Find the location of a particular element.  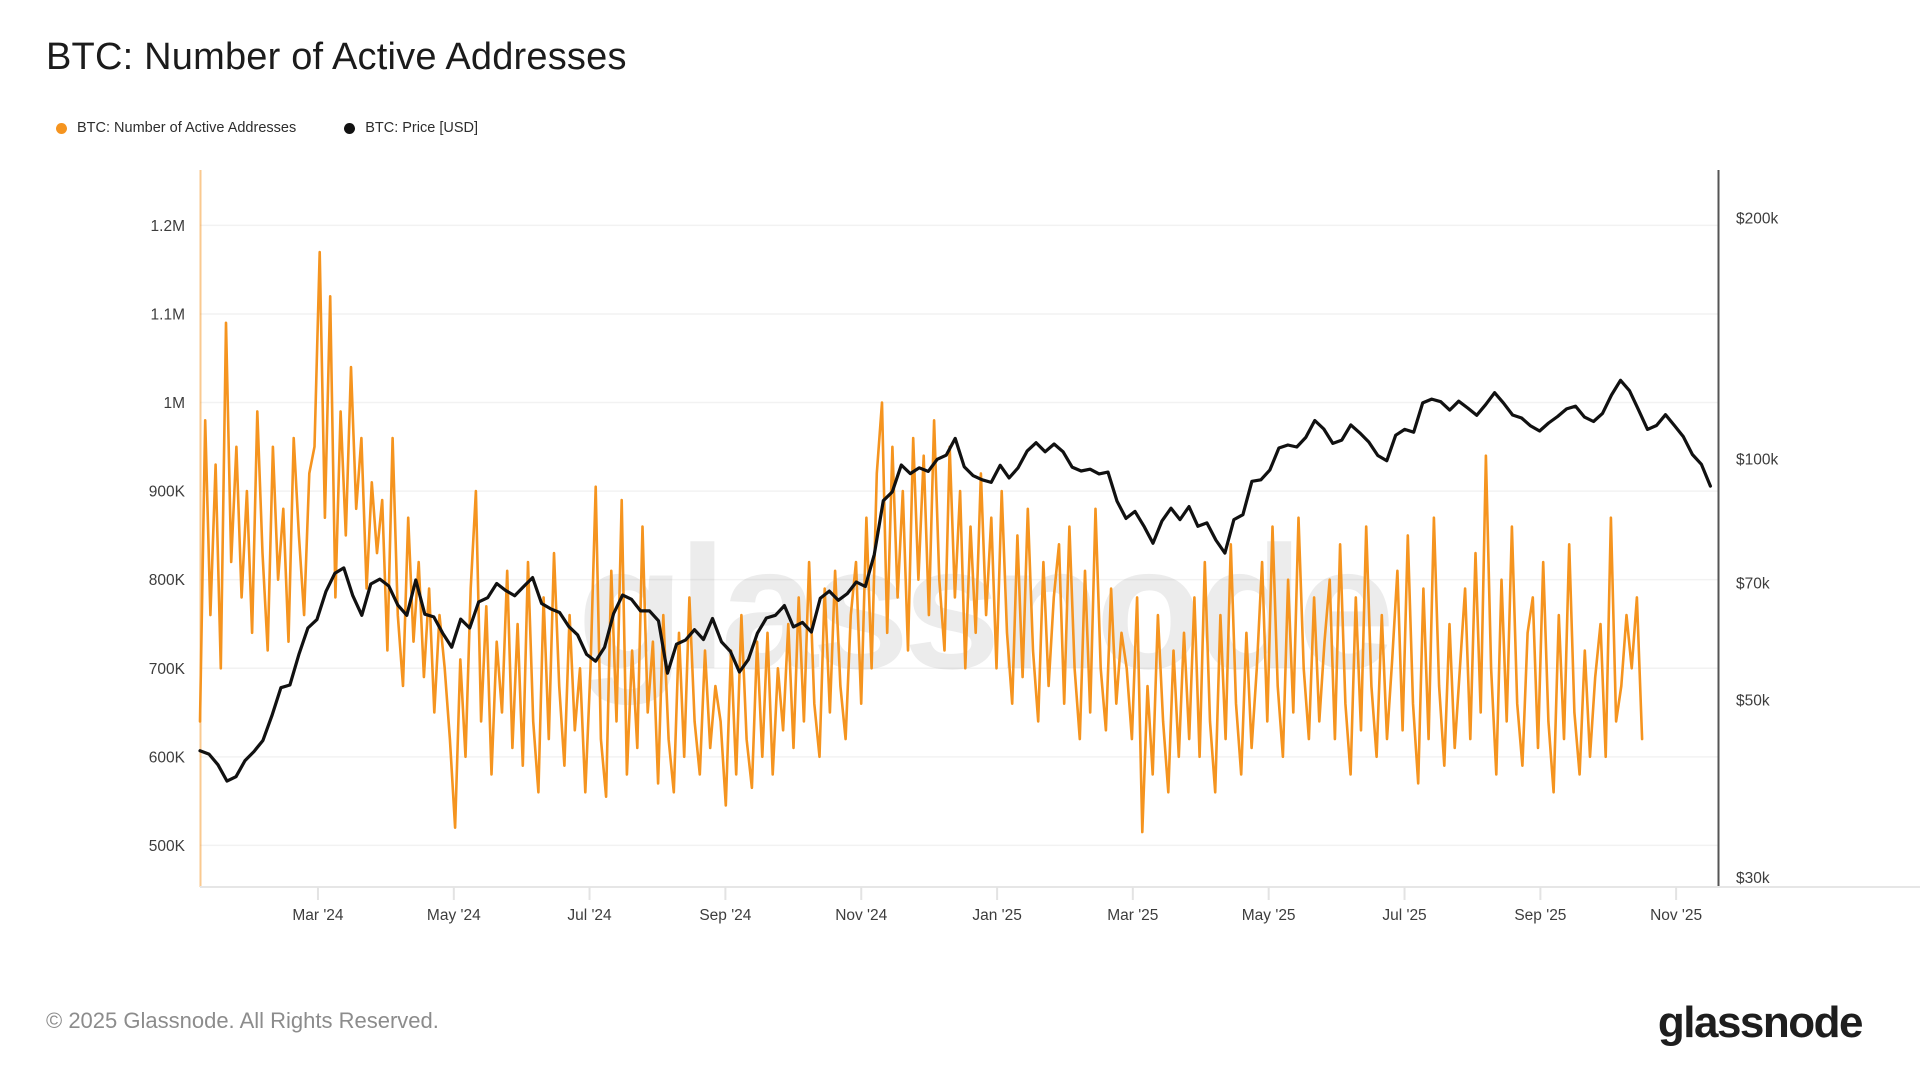

x-axis-tick-label: Nov '24 is located at coordinates (861, 915).